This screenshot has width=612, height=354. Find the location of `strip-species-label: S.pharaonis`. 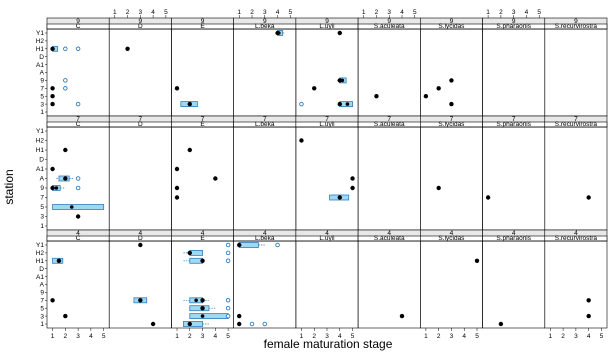

strip-species-label: S.pharaonis is located at coordinates (513, 124).